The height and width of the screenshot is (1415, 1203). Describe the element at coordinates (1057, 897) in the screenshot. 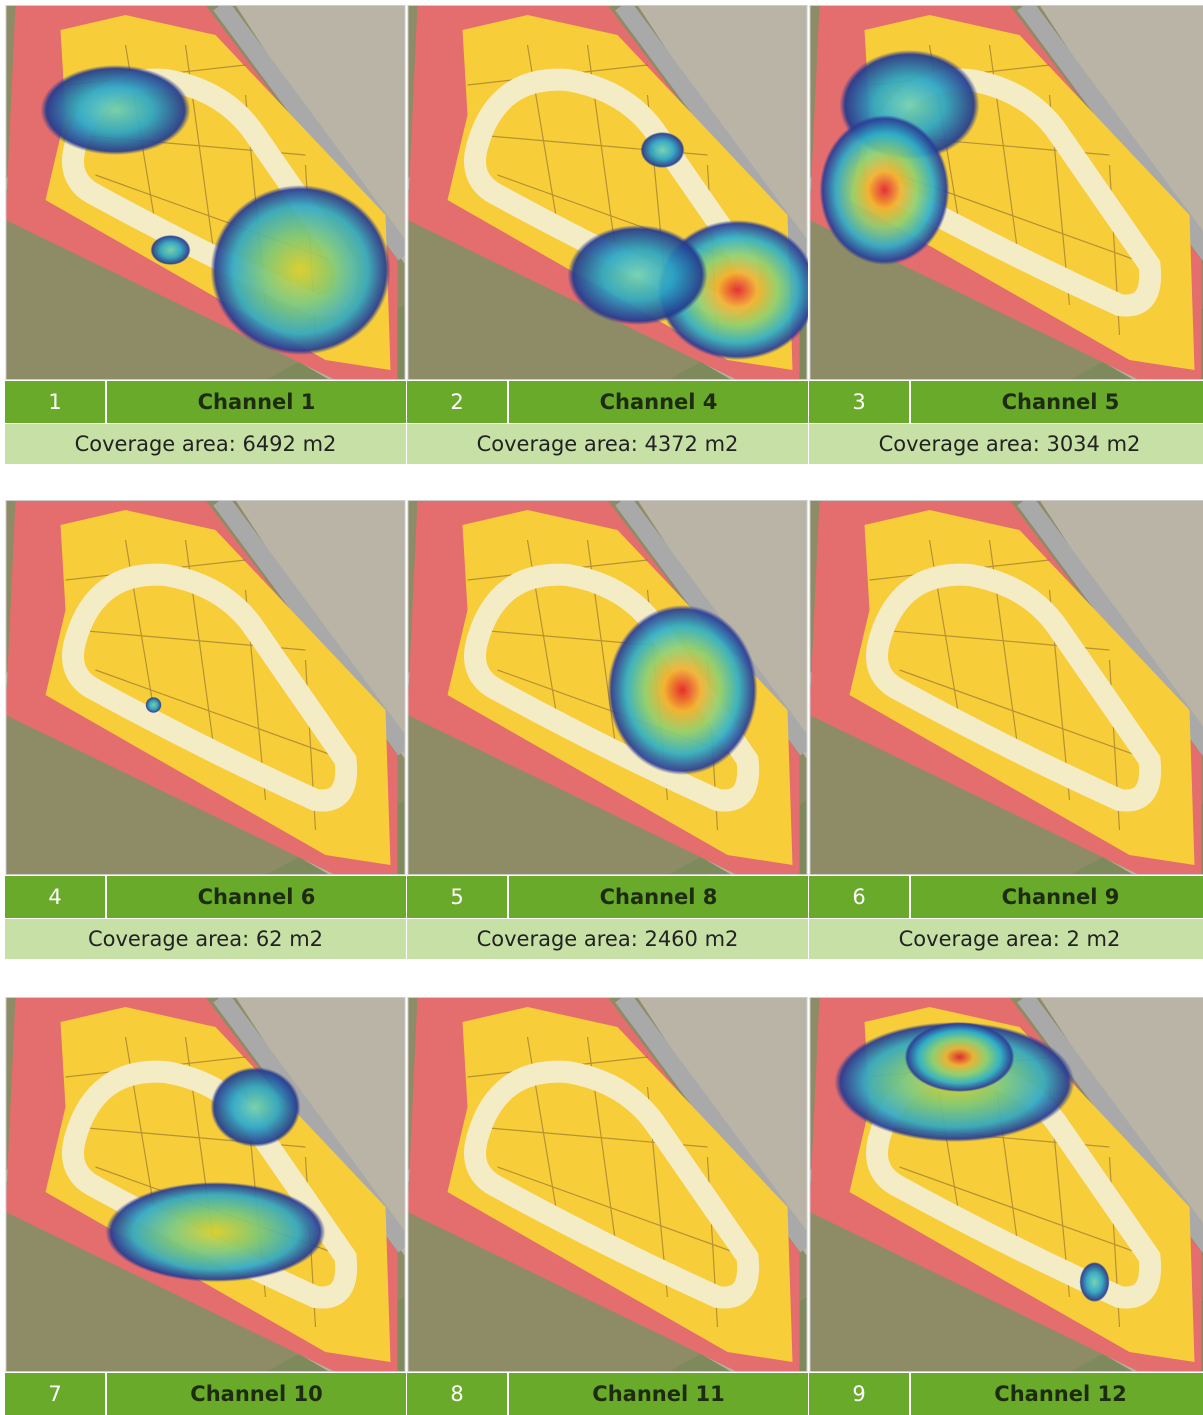

I see `channel-name: Channel 9` at that location.